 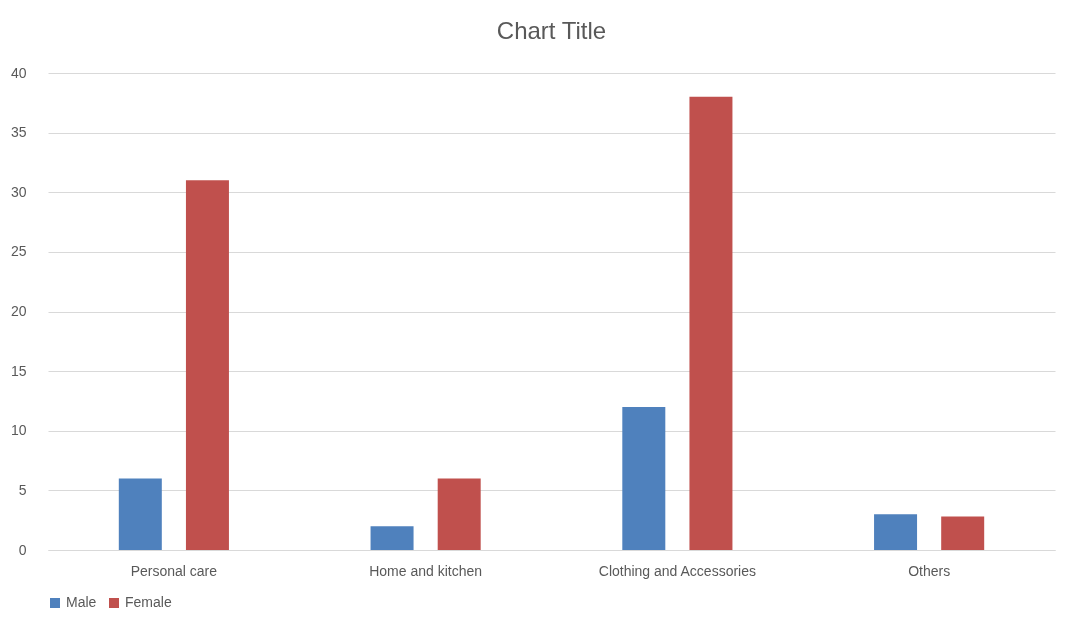 I want to click on x-tick-label: Personal care, so click(x=174, y=570).